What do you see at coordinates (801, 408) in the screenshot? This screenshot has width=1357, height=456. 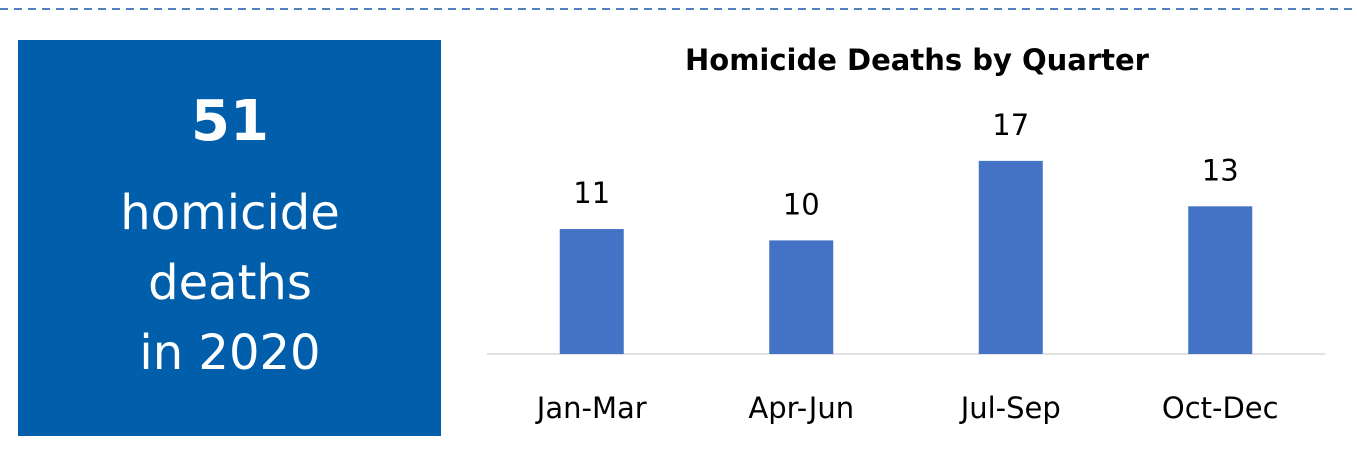 I see `x-tick-label: Apr-Jun` at bounding box center [801, 408].